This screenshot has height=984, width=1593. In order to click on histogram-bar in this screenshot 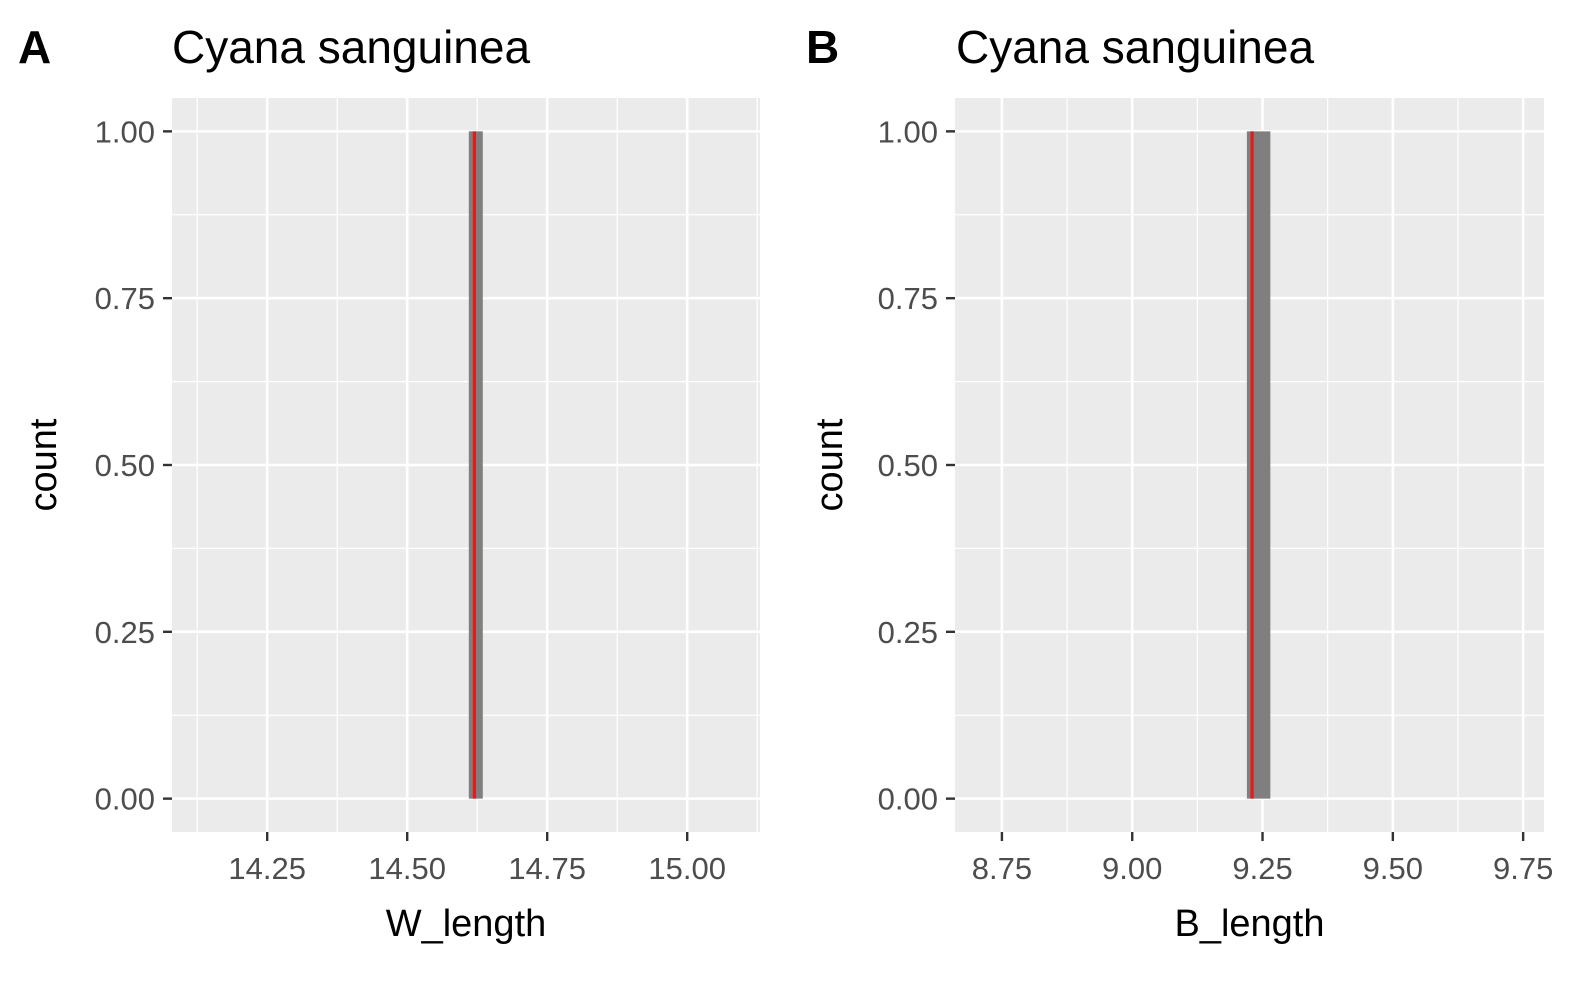, I will do `click(1258, 465)`.